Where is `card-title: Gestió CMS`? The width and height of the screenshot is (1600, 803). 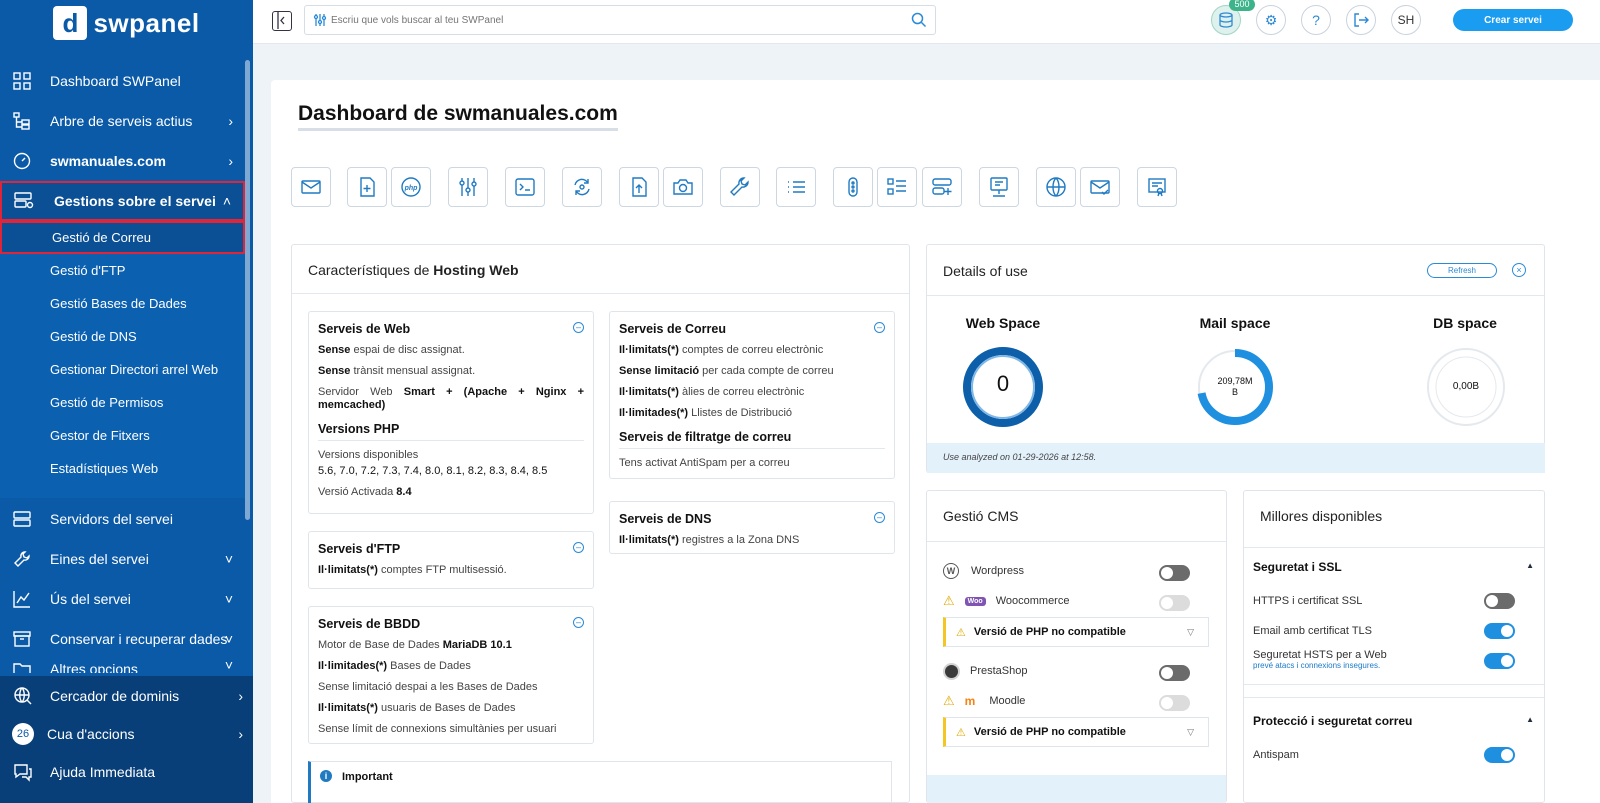 card-title: Gestió CMS is located at coordinates (981, 516).